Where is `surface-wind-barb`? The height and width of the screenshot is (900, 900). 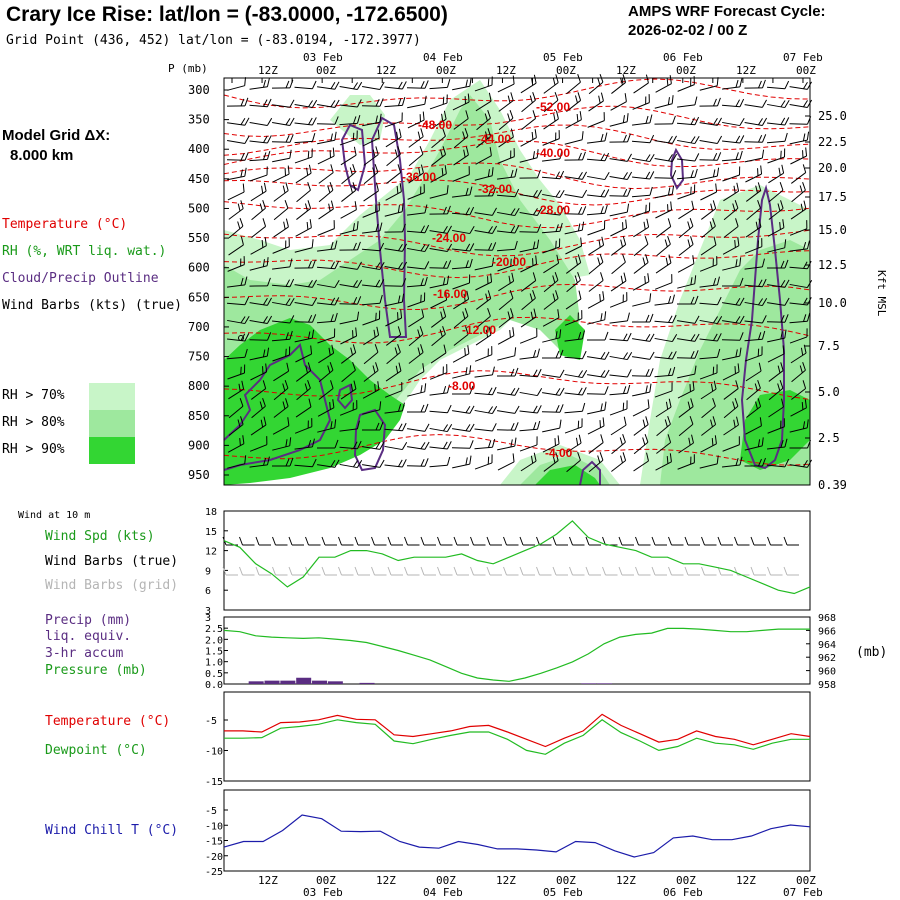
surface-wind-barb is located at coordinates (445, 541).